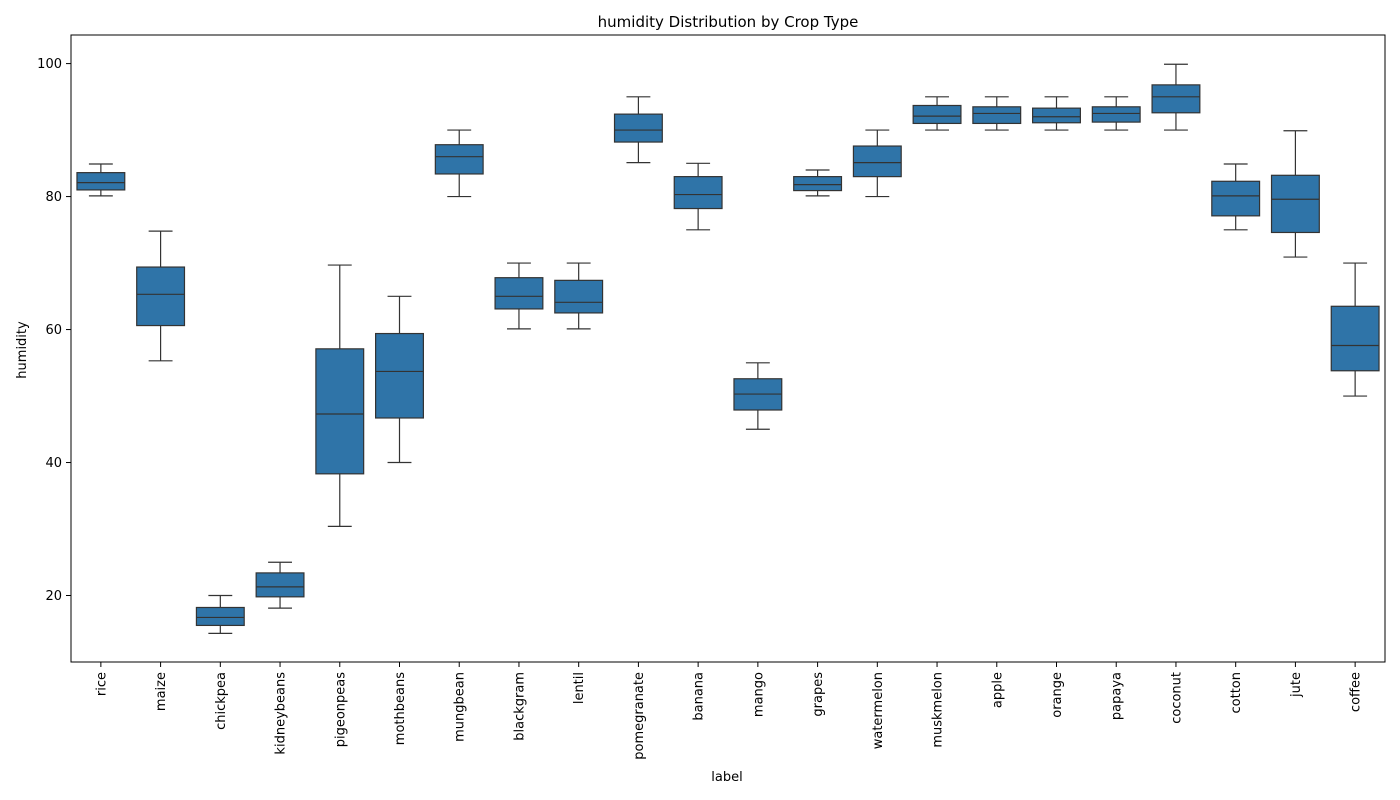 This screenshot has width=1400, height=800. I want to click on chart-title: humidity Distribution by Crop Type, so click(728, 22).